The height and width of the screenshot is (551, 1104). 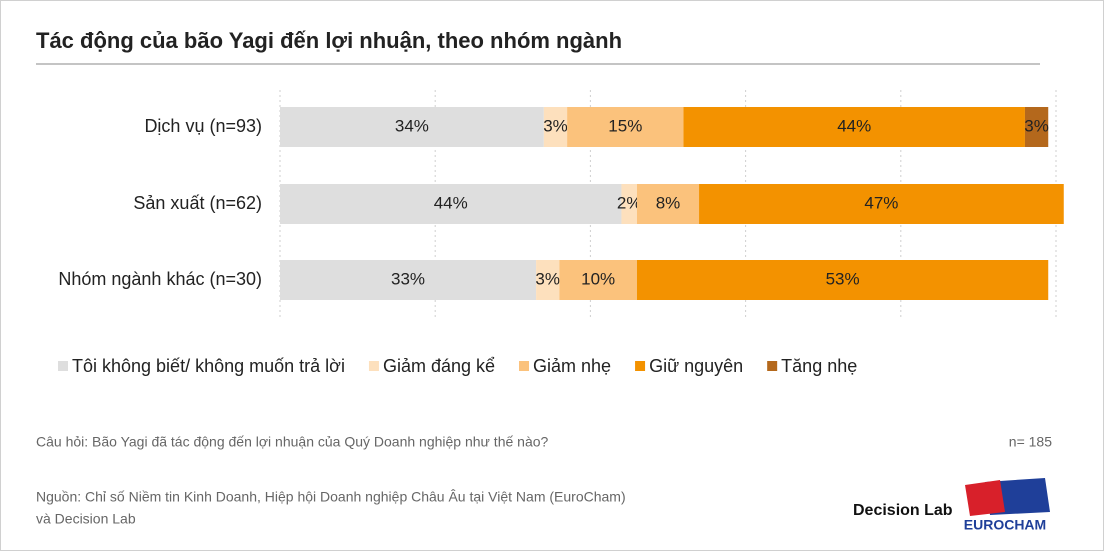 I want to click on legend-label: Tăng nhẹ, so click(x=819, y=366).